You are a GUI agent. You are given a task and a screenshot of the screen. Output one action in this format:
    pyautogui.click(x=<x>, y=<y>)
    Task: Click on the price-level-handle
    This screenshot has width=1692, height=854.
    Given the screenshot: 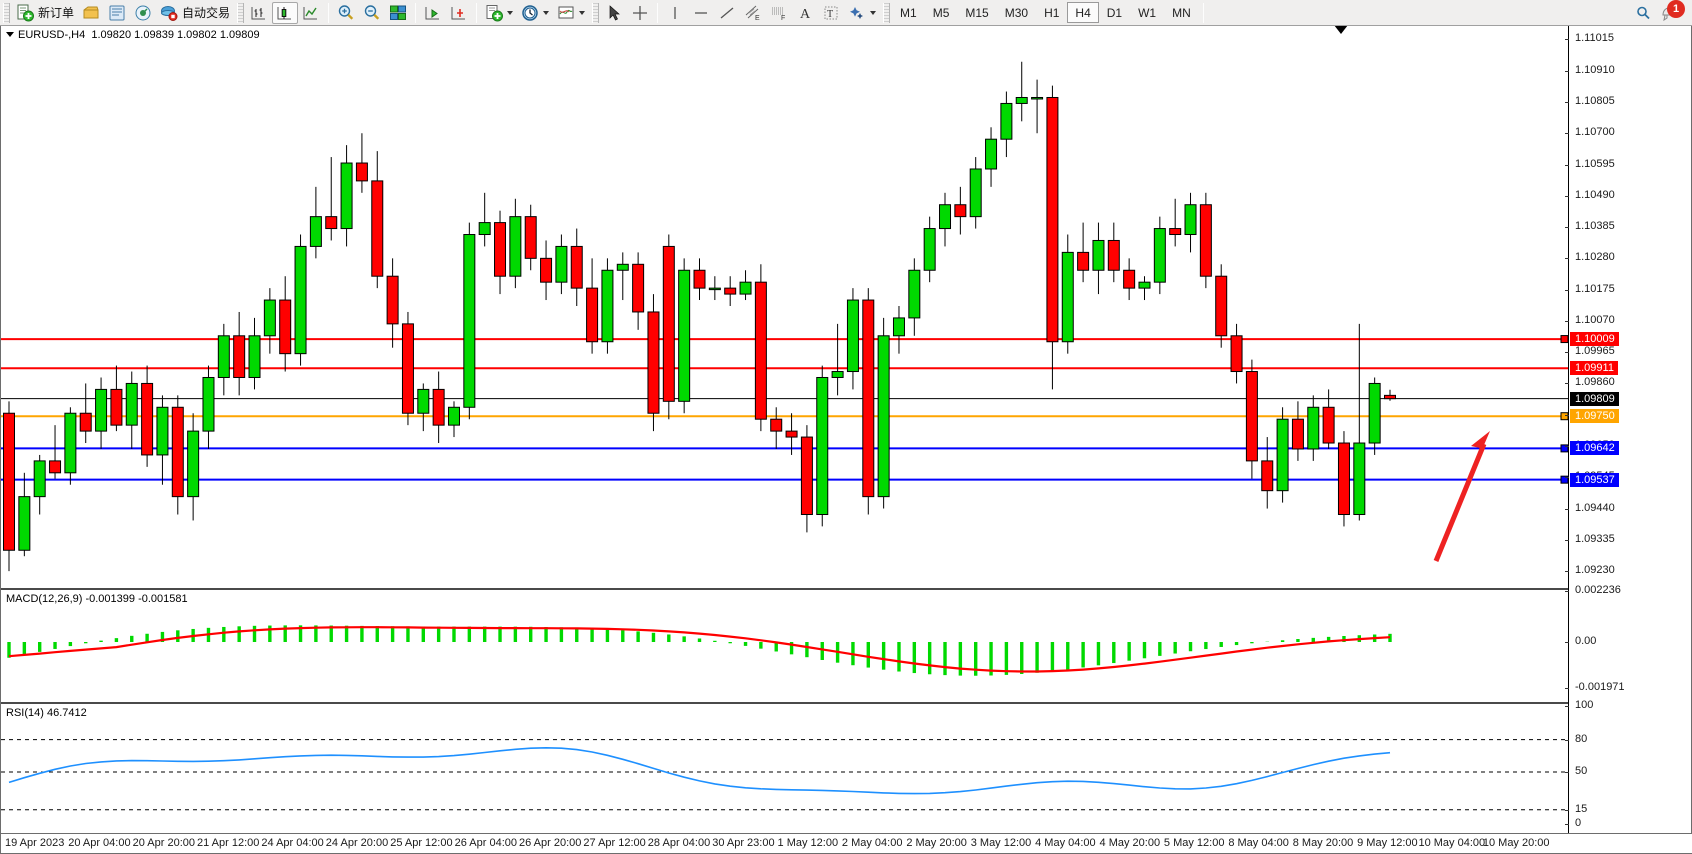 What is the action you would take?
    pyautogui.click(x=1564, y=339)
    